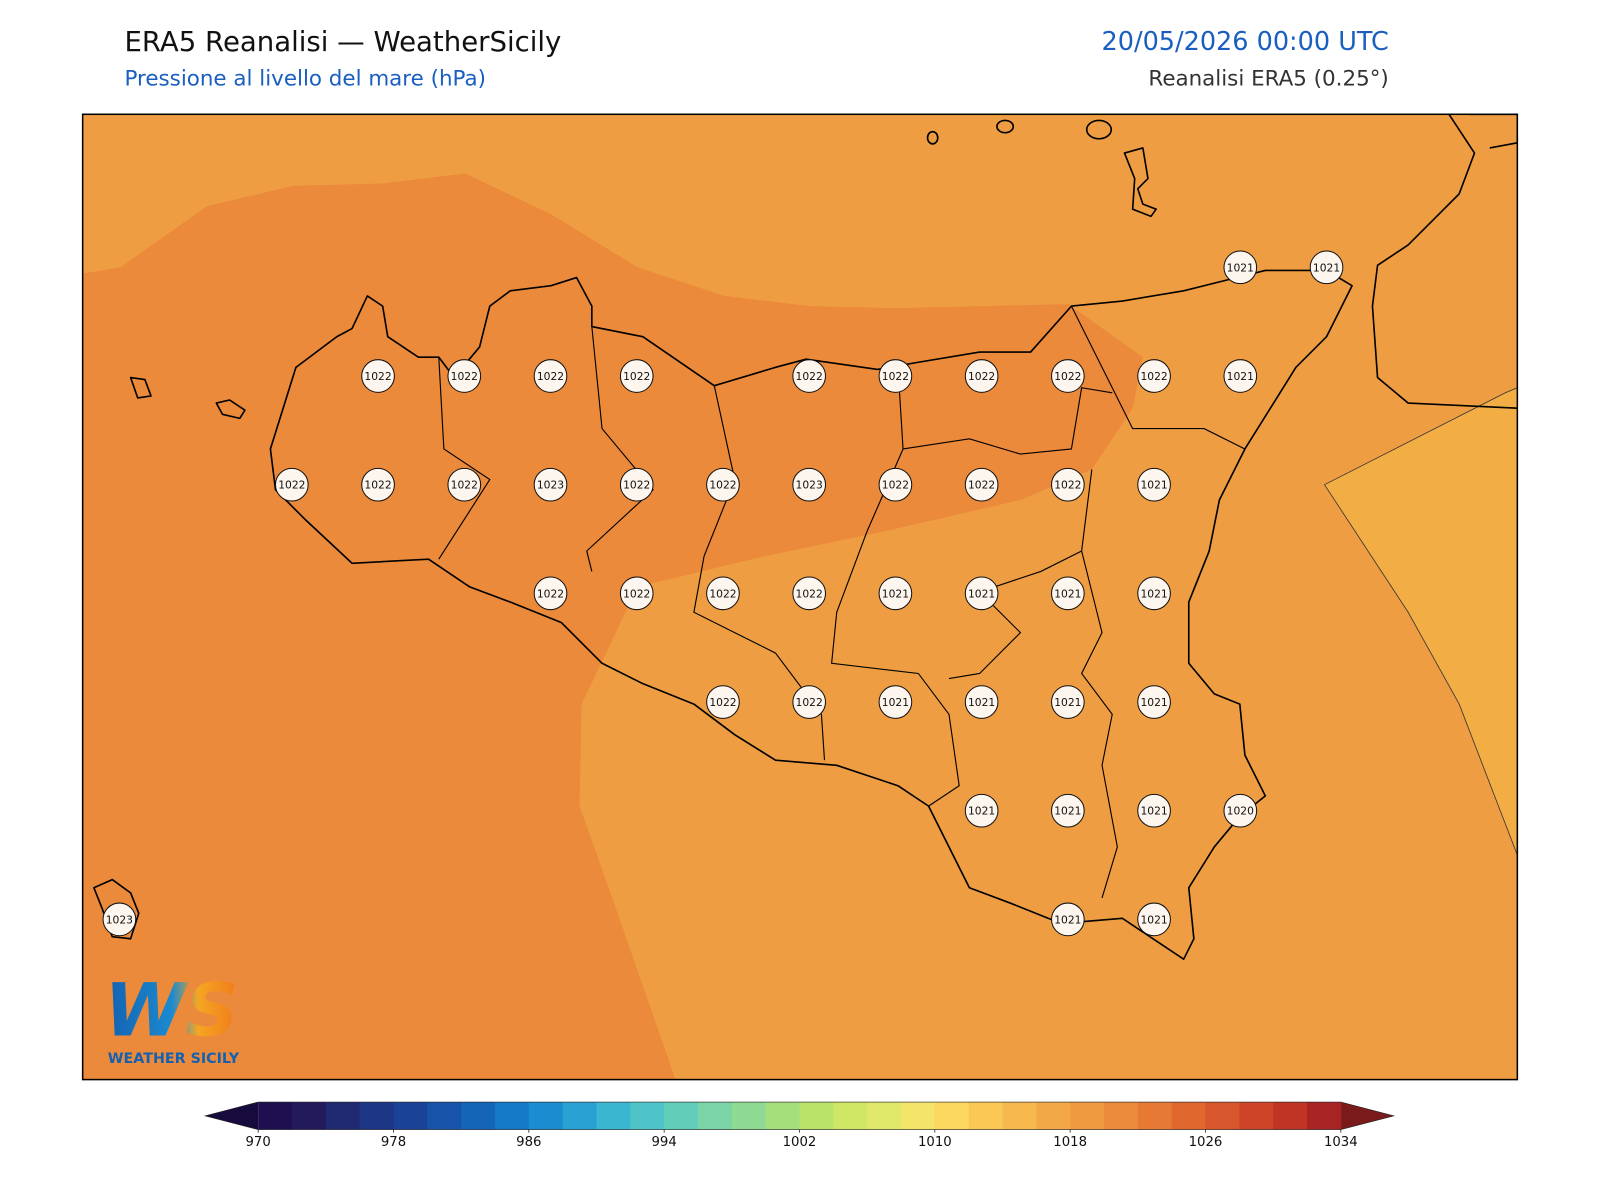 Image resolution: width=1600 pixels, height=1200 pixels. What do you see at coordinates (232, 1116) in the screenshot?
I see `colorbar-under` at bounding box center [232, 1116].